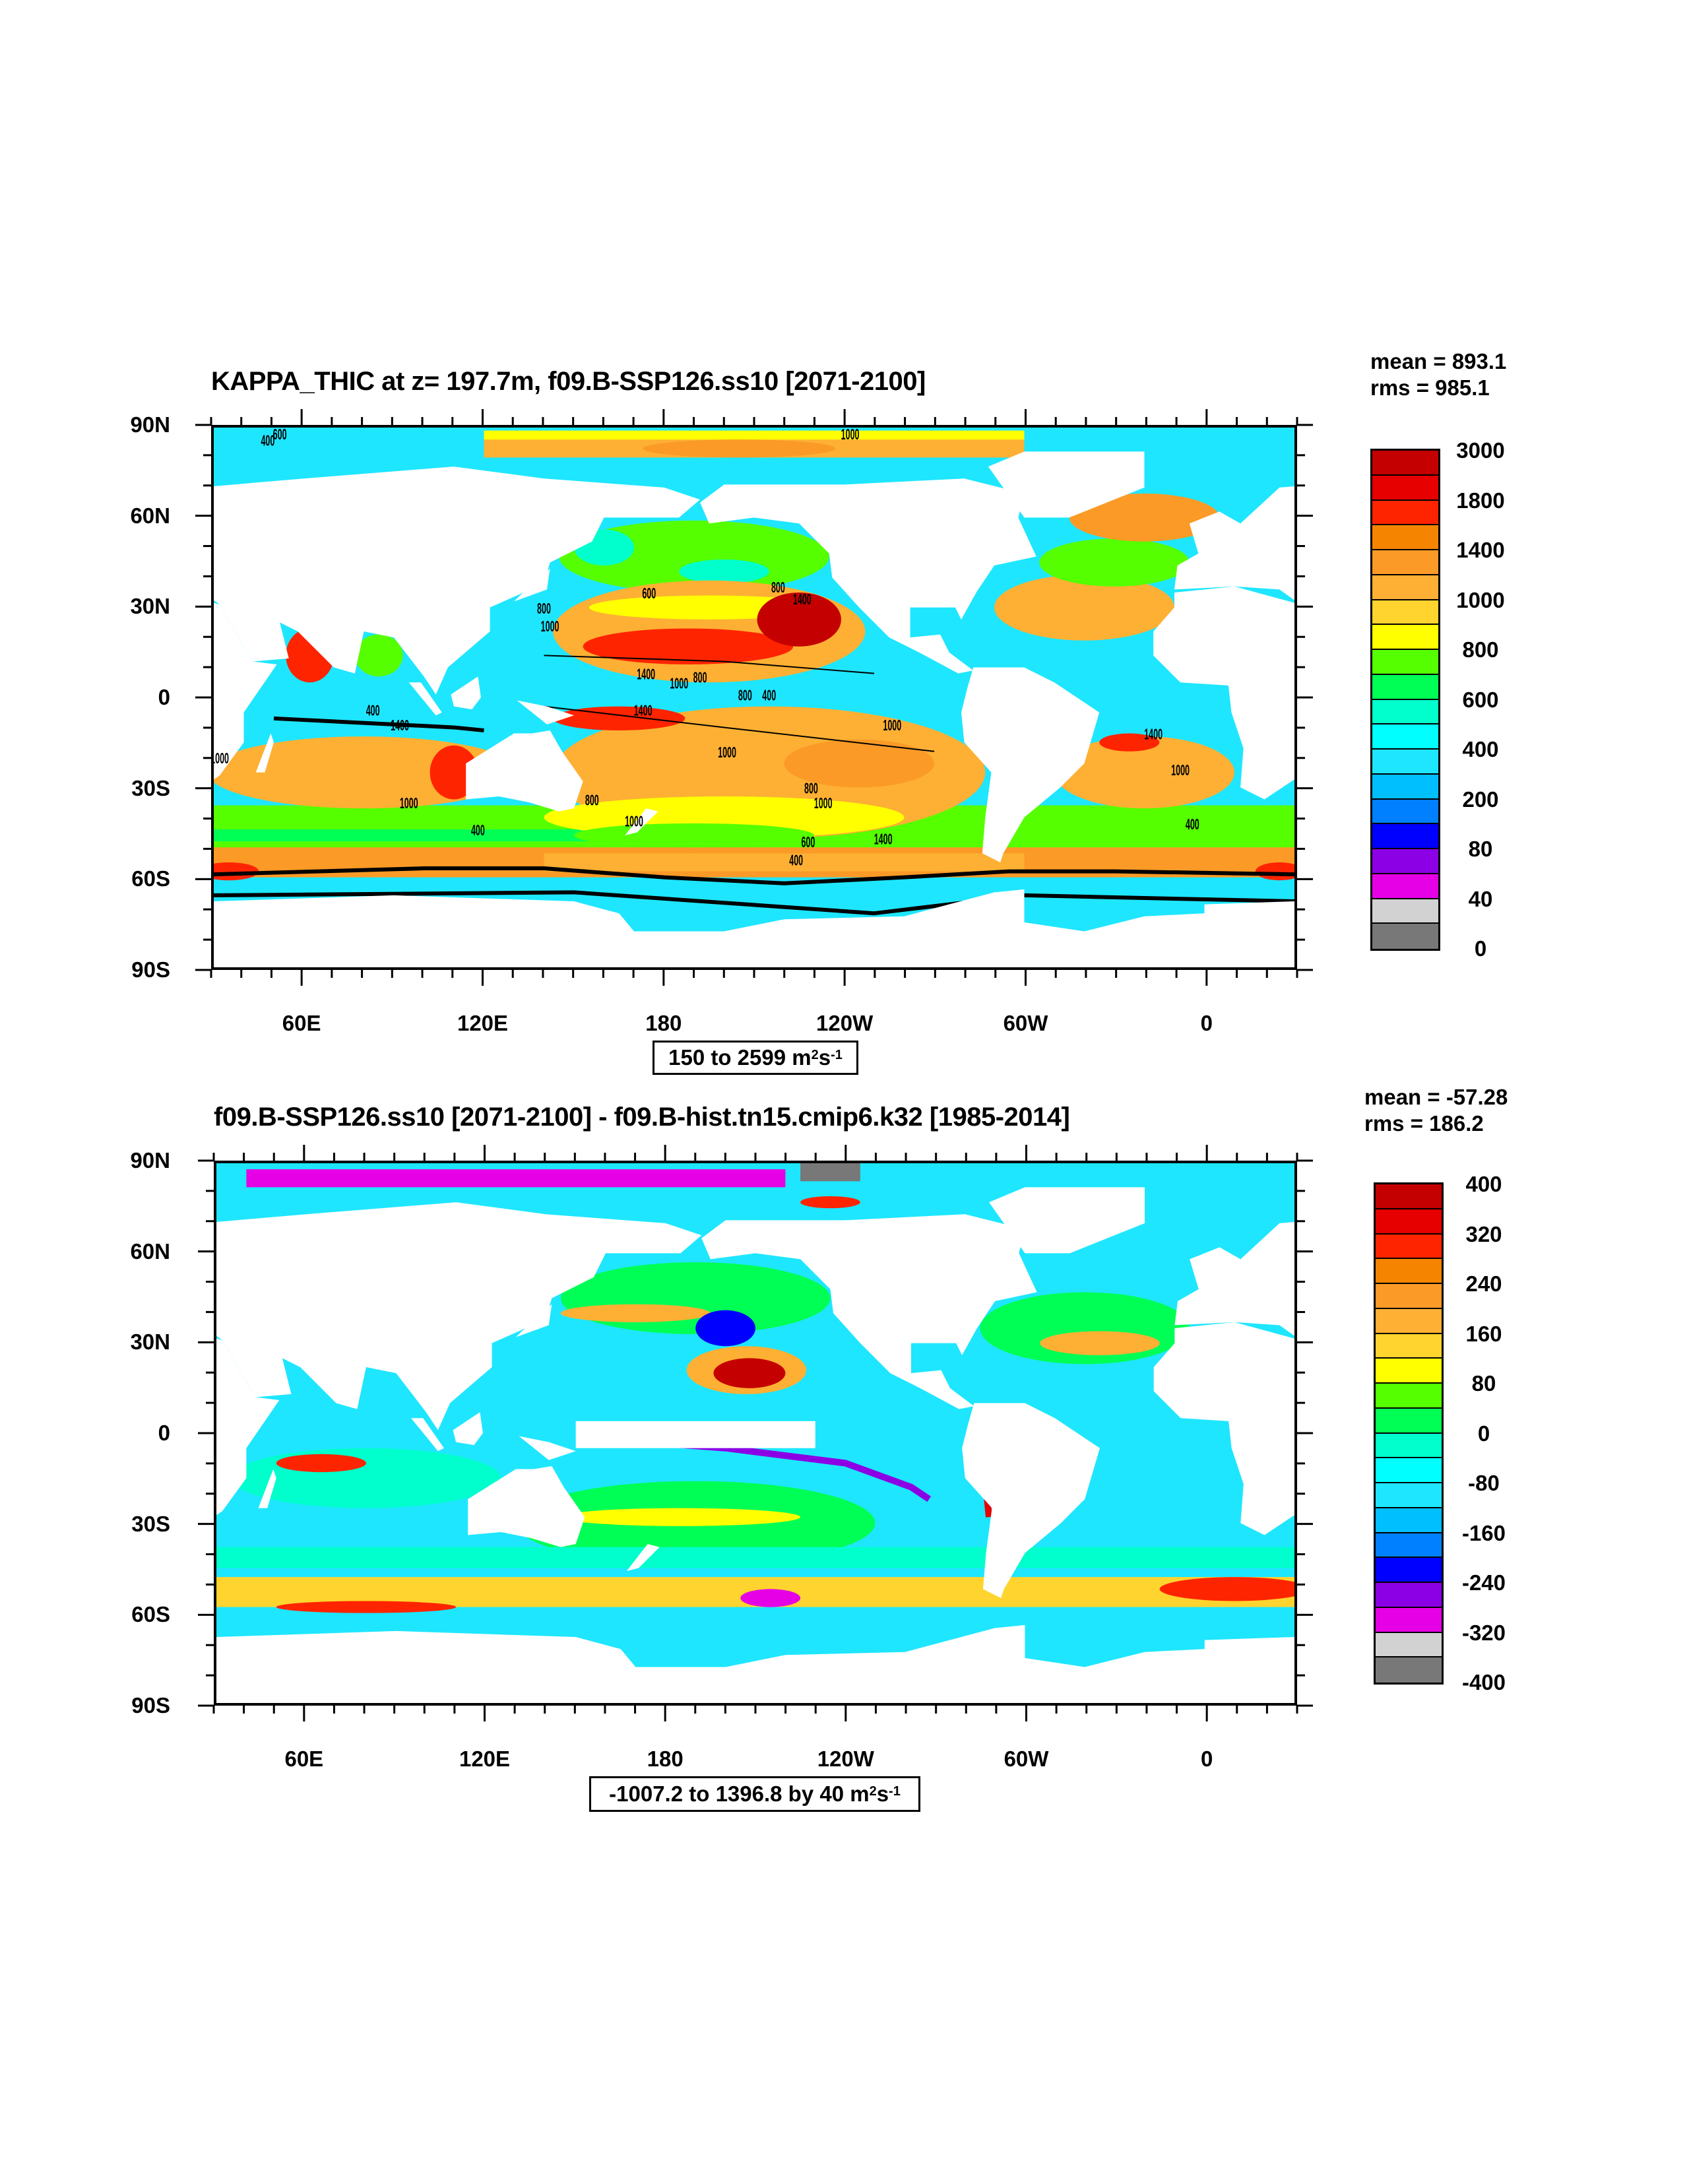 The width and height of the screenshot is (1689, 2184). Describe the element at coordinates (837, 1054) in the screenshot. I see `range-sup: -1` at that location.